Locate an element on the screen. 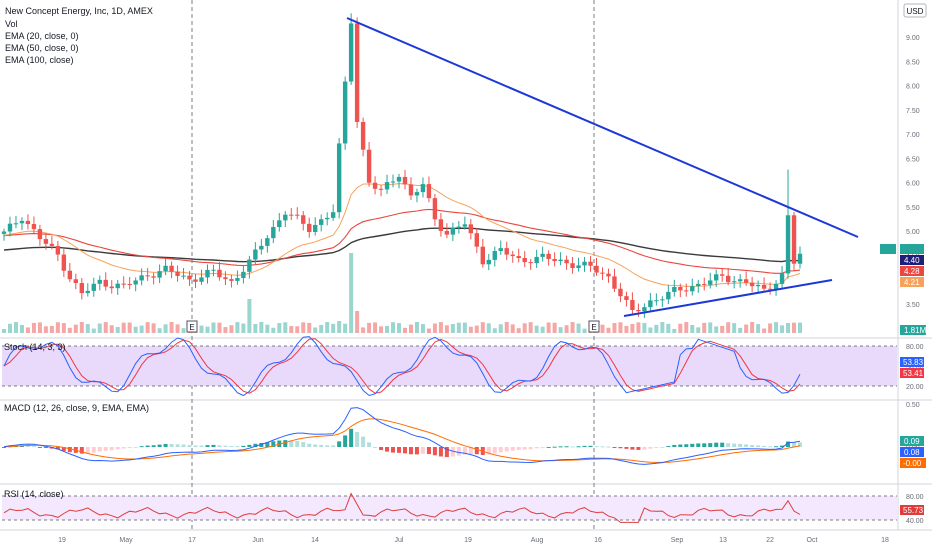 This screenshot has width=932, height=550. price-tick-label: 8.50 is located at coordinates (913, 62).